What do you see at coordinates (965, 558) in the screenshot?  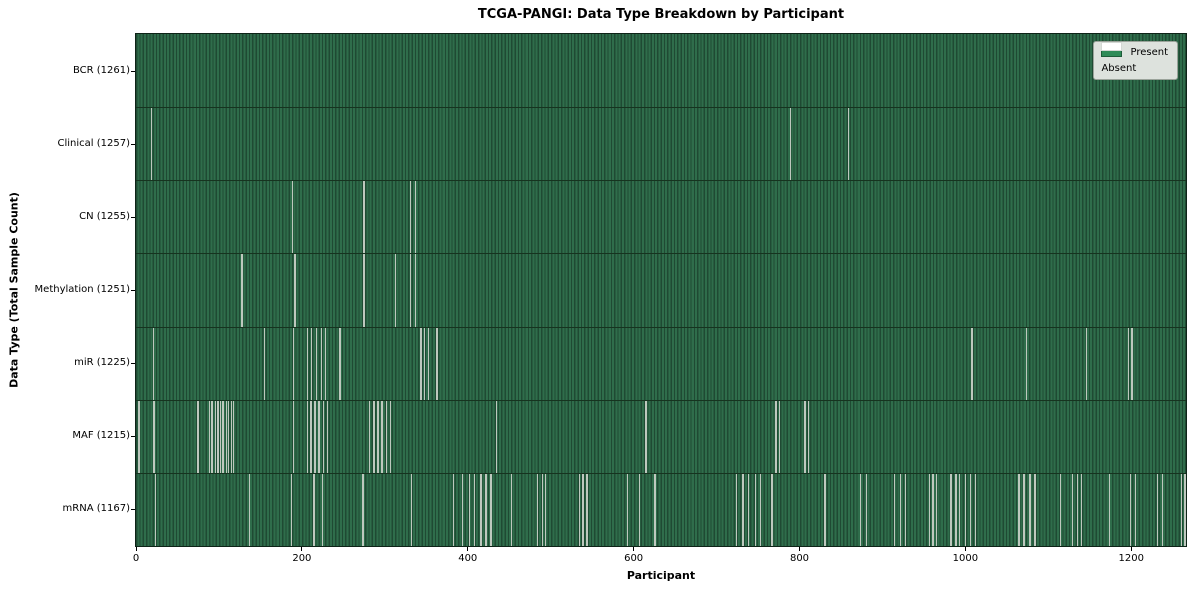 I see `x-tick-label: 1000` at bounding box center [965, 558].